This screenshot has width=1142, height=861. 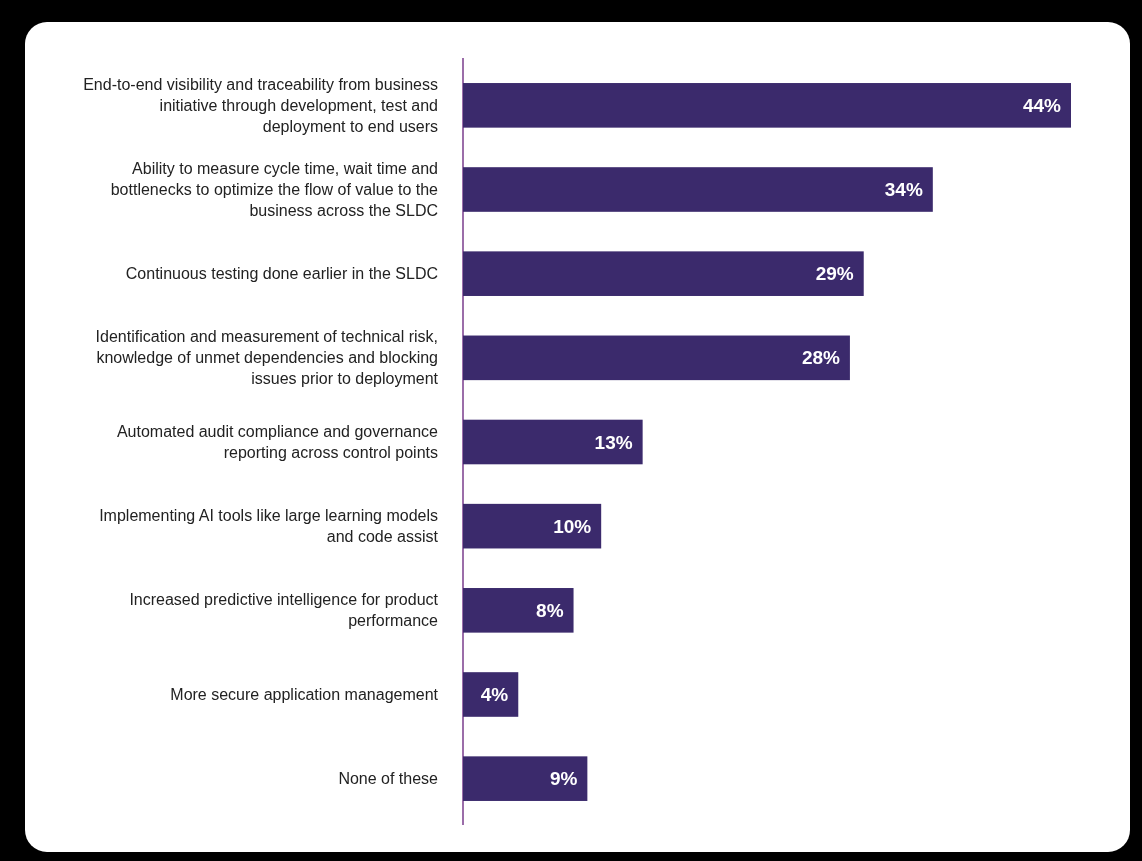 What do you see at coordinates (550, 610) in the screenshot?
I see `data-label: 8%` at bounding box center [550, 610].